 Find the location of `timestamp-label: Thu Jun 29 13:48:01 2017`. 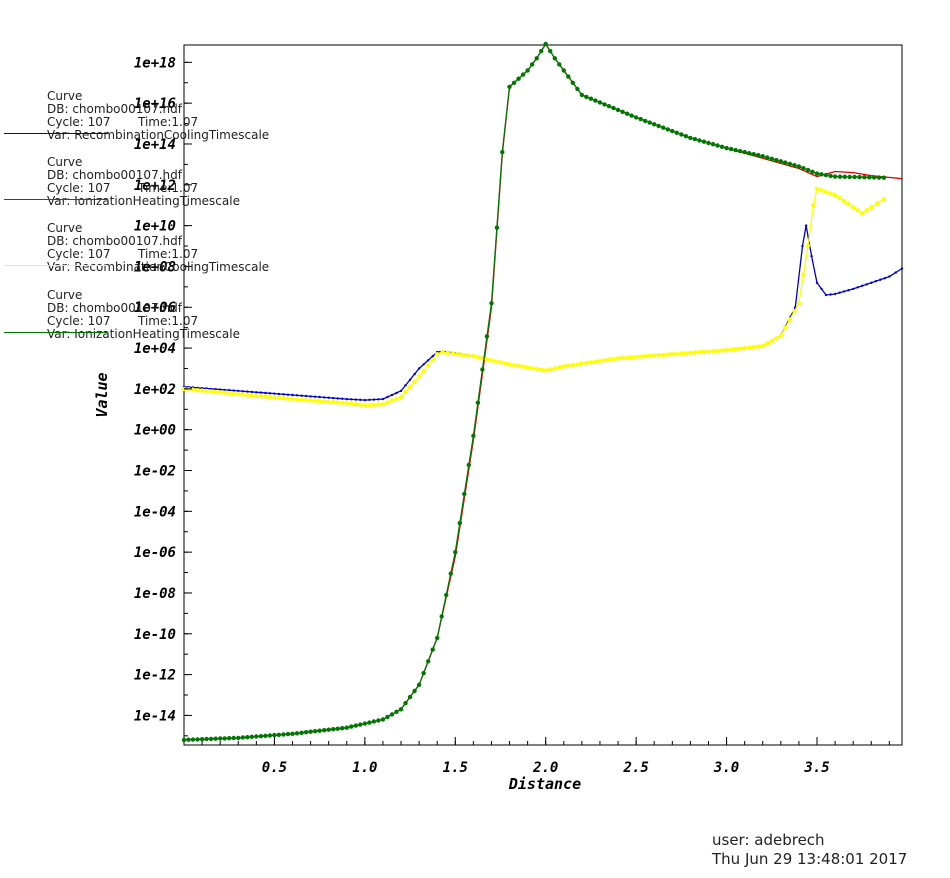

timestamp-label: Thu Jun 29 13:48:01 2017 is located at coordinates (810, 859).